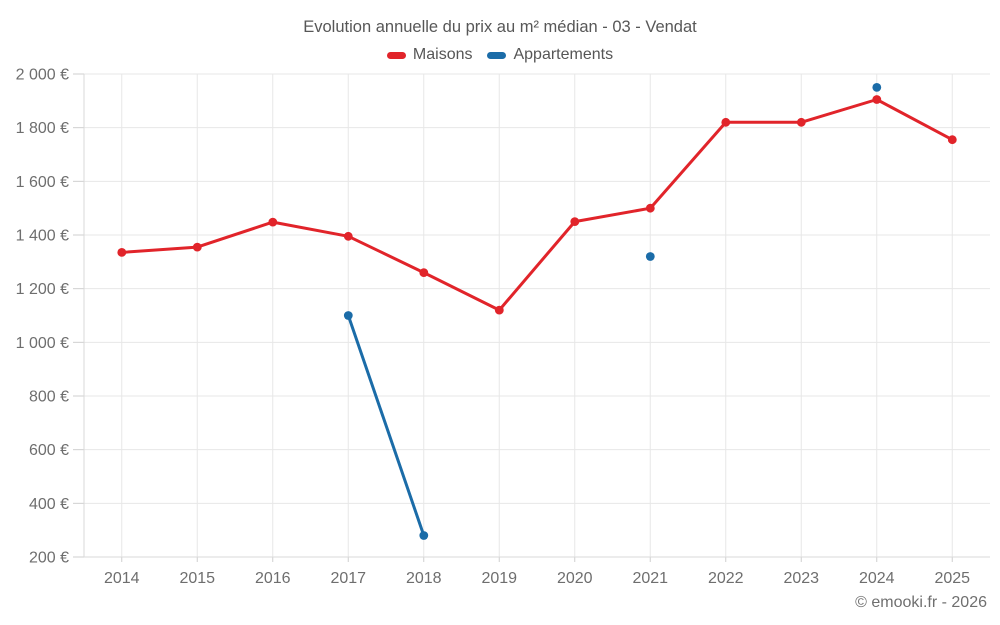  Describe the element at coordinates (49, 397) in the screenshot. I see `y-tick-label: 800 €` at that location.